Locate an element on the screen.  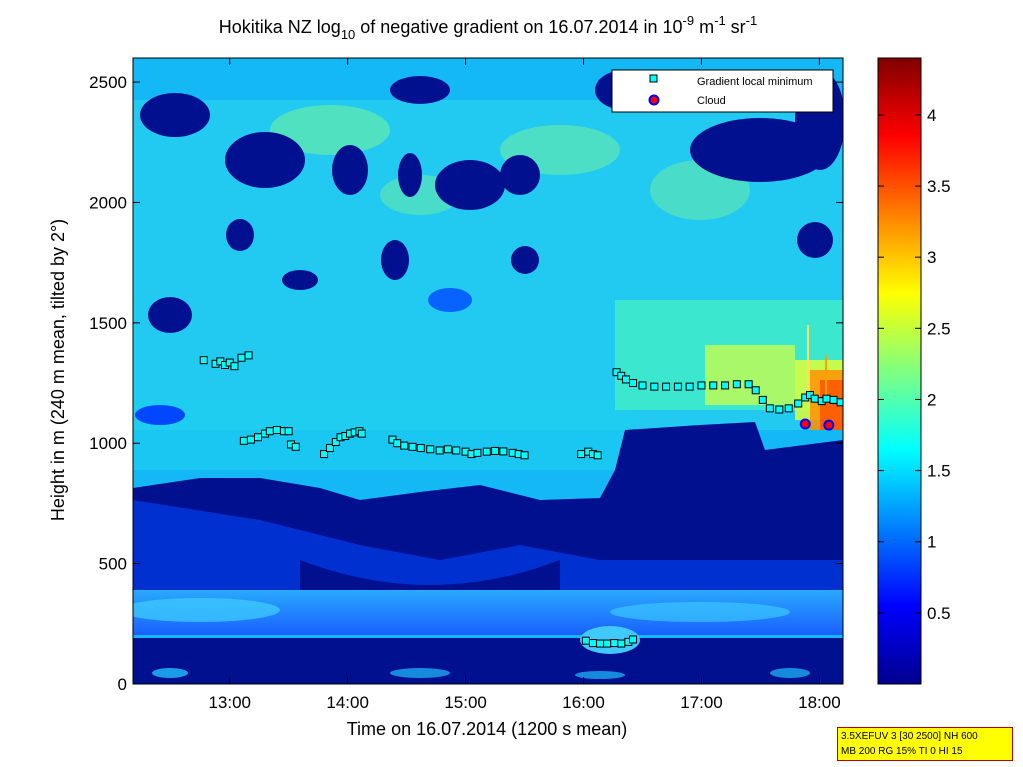
cb-tick-label-1: 1 is located at coordinates (931, 542).